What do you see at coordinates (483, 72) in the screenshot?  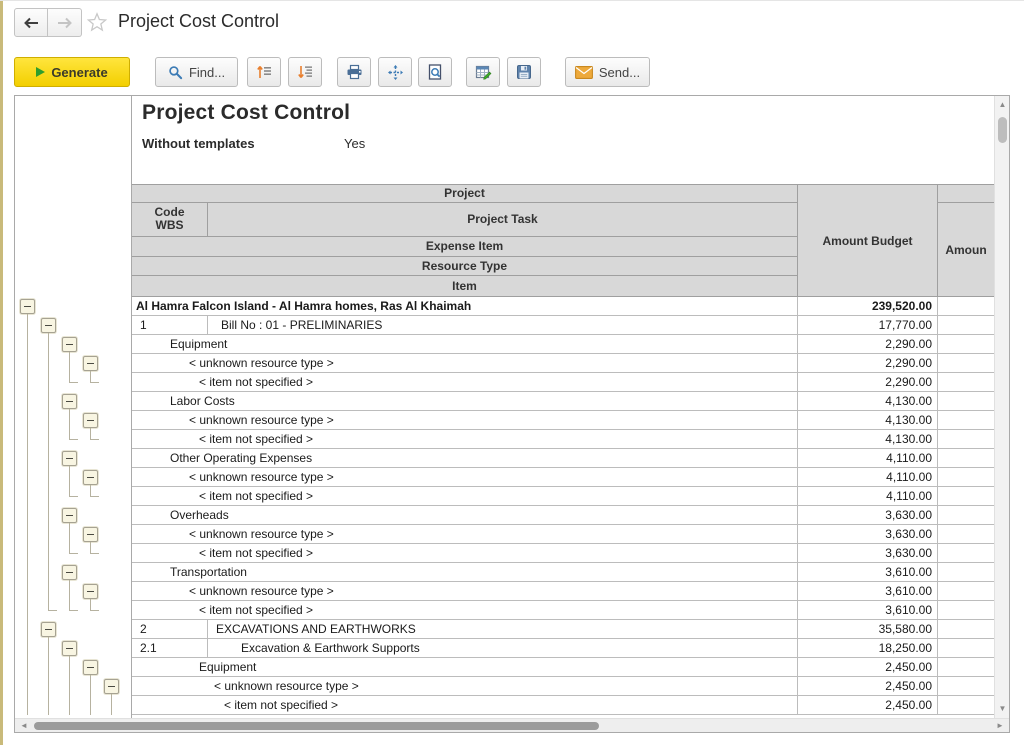 I see `edit-table-button` at bounding box center [483, 72].